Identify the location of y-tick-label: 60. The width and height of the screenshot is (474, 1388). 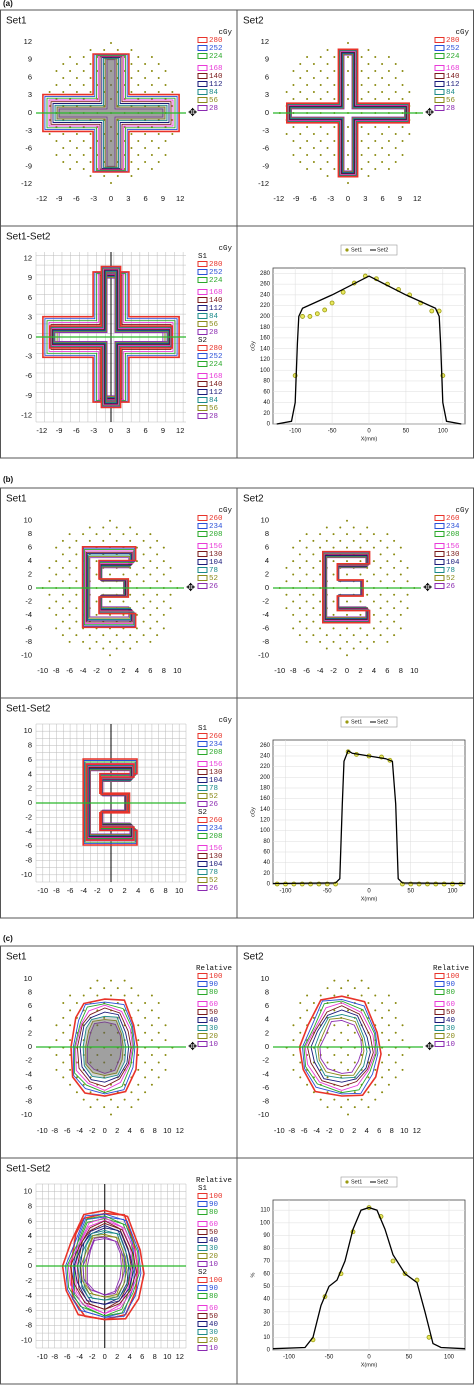
(266, 1274).